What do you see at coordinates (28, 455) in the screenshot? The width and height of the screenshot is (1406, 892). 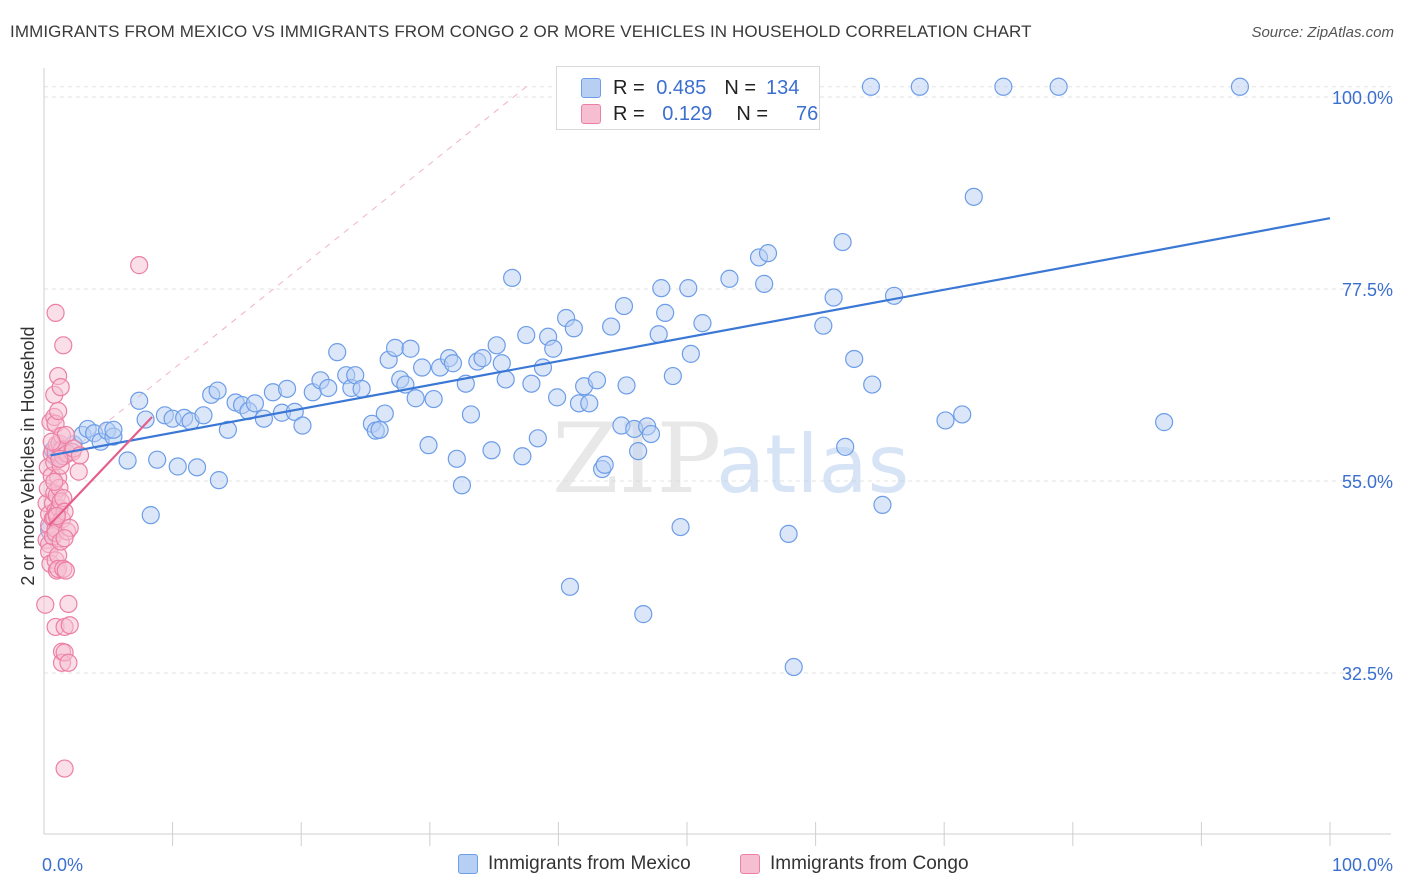 I see `y-axis-title: 2 or more Vehicles in Household` at bounding box center [28, 455].